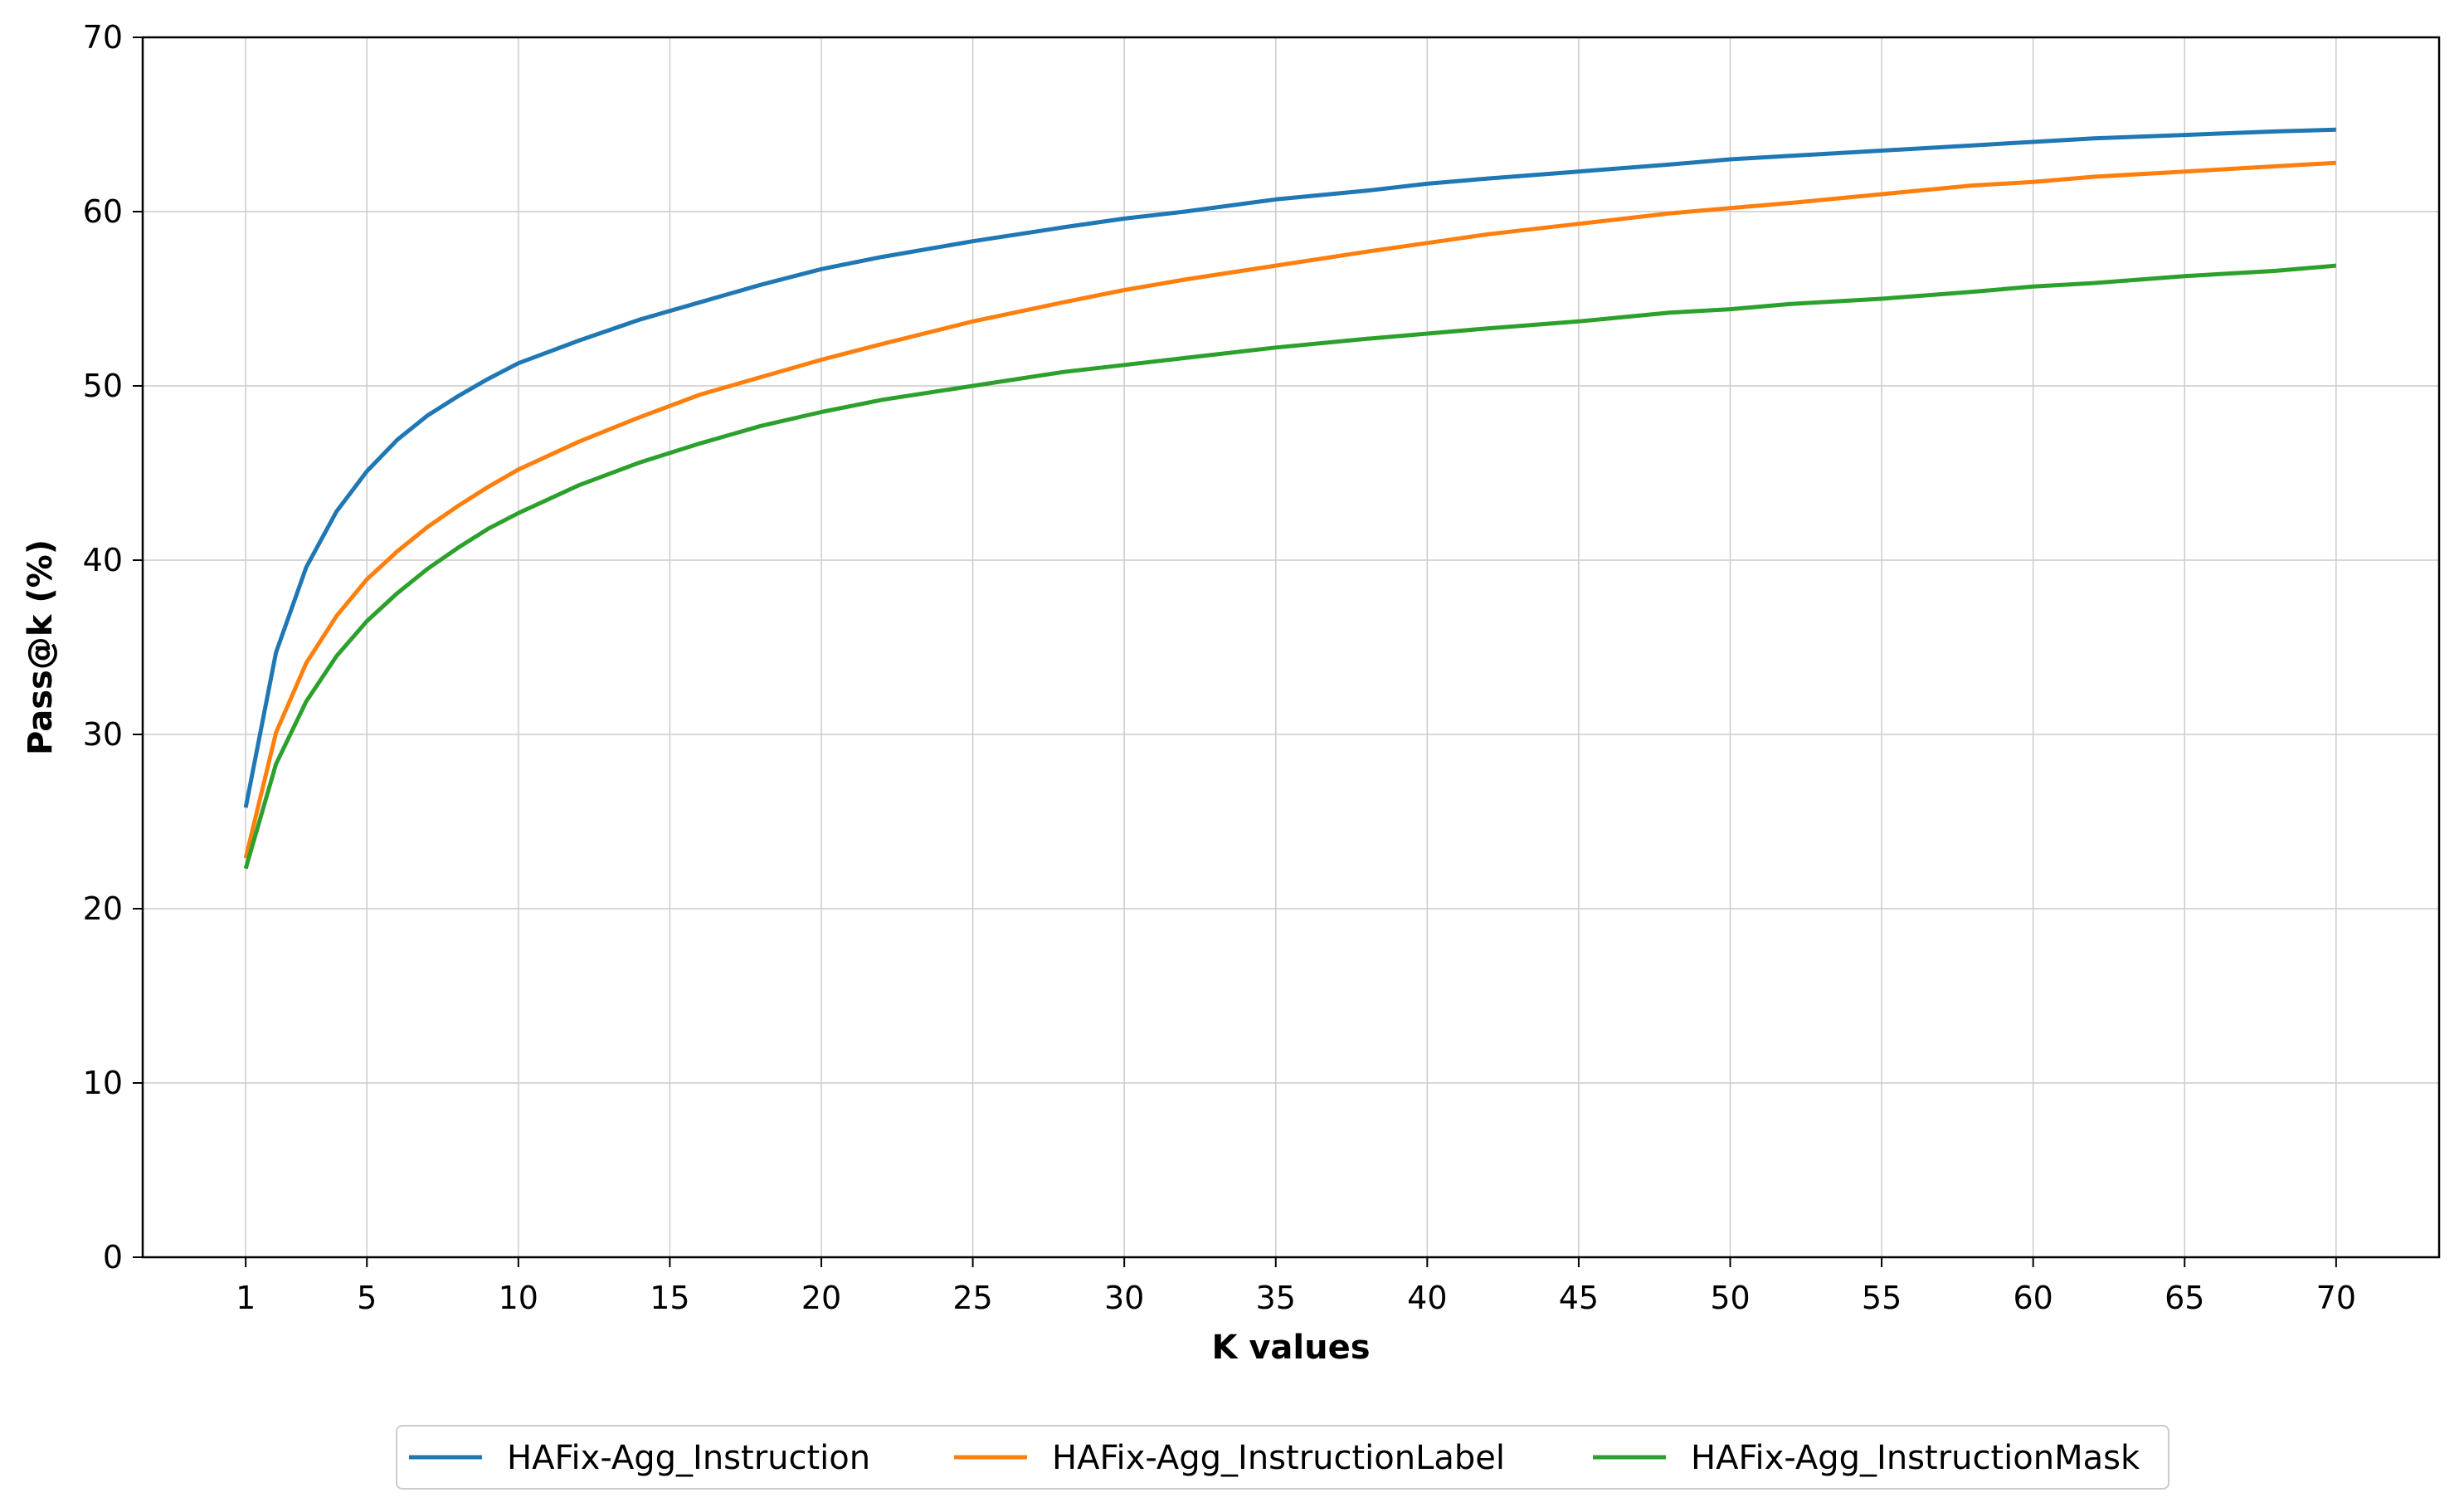  Describe the element at coordinates (103, 37) in the screenshot. I see `y-tick-label: 70` at that location.